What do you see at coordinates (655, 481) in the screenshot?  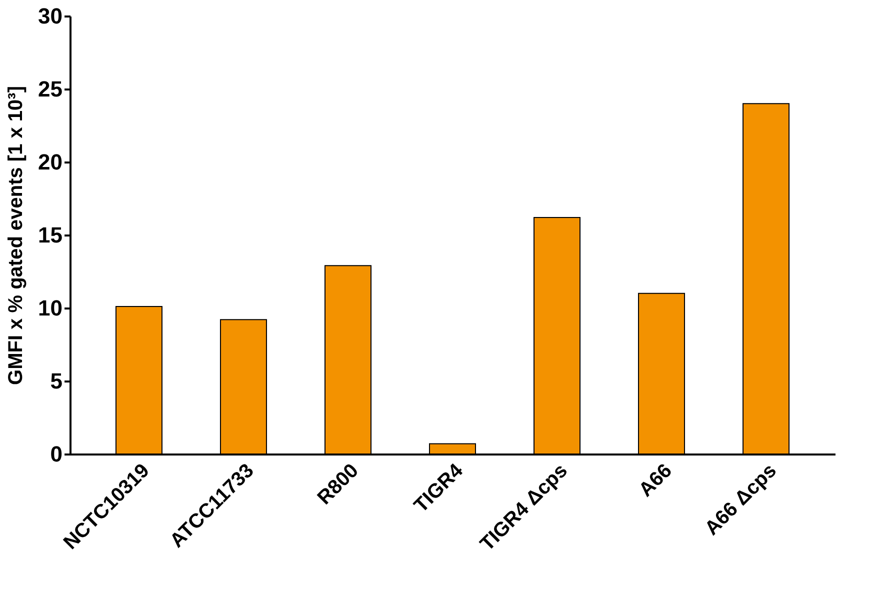 I see `x-tick-label: A66` at bounding box center [655, 481].